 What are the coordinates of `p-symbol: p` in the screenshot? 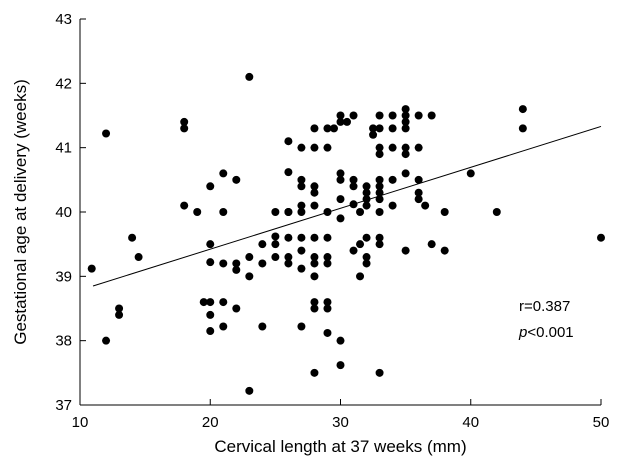 It's located at (522, 332).